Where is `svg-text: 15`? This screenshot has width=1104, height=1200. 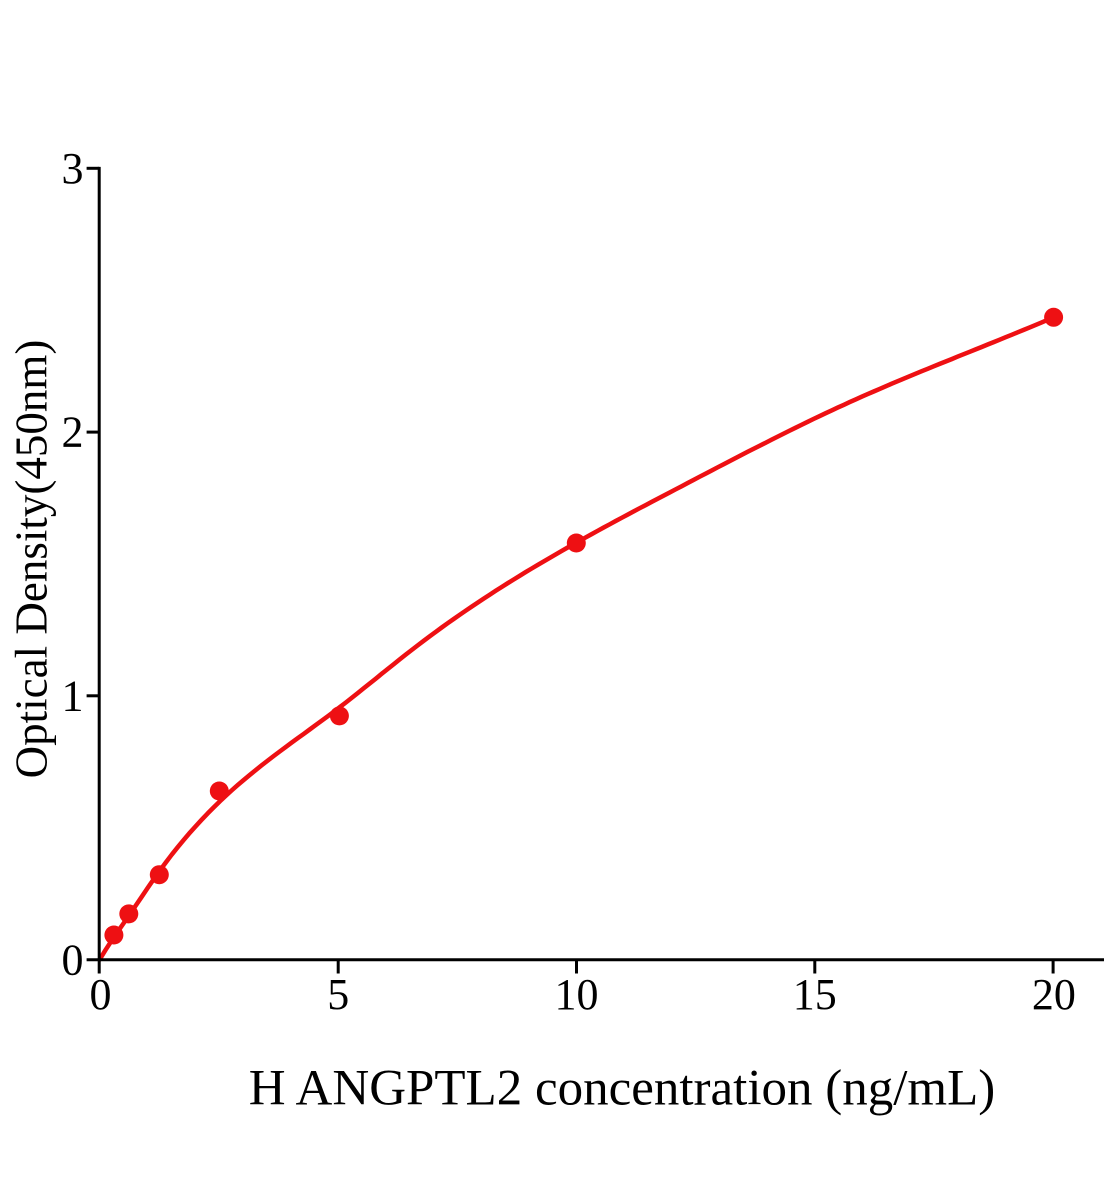
svg-text: 15 is located at coordinates (815, 994).